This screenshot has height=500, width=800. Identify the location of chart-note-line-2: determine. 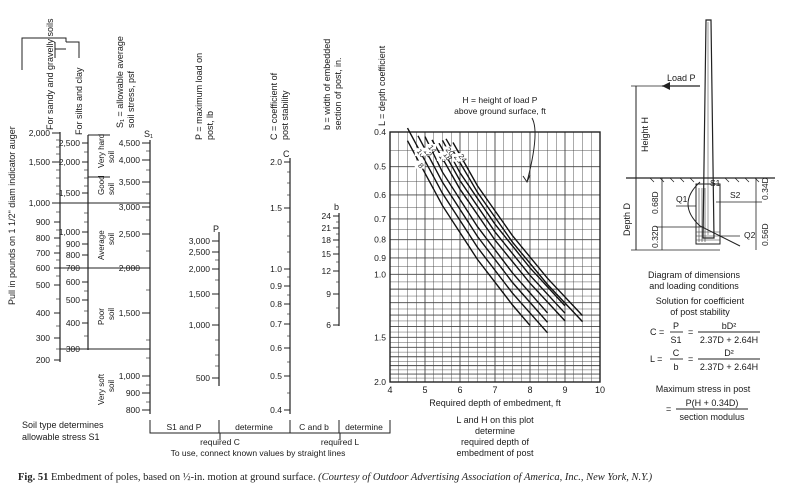
(495, 431).